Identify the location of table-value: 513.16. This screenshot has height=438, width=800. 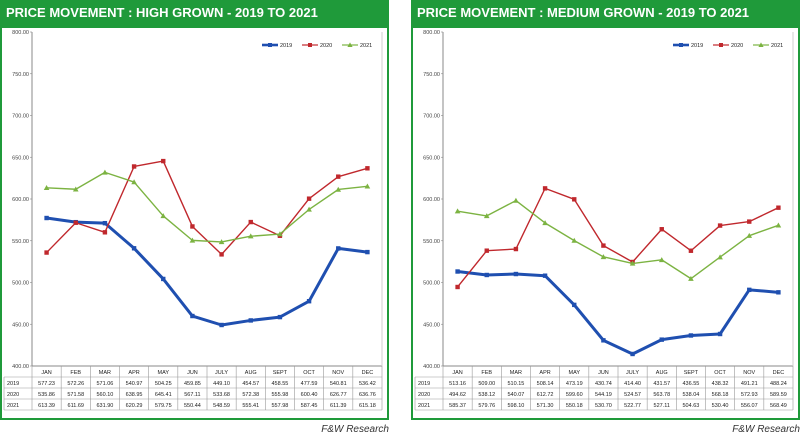
(457, 384).